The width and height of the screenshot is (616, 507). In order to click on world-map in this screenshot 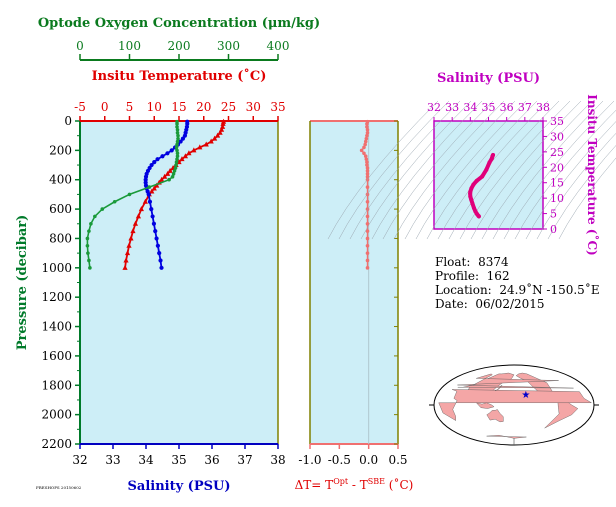, I will do `click(514, 405)`.